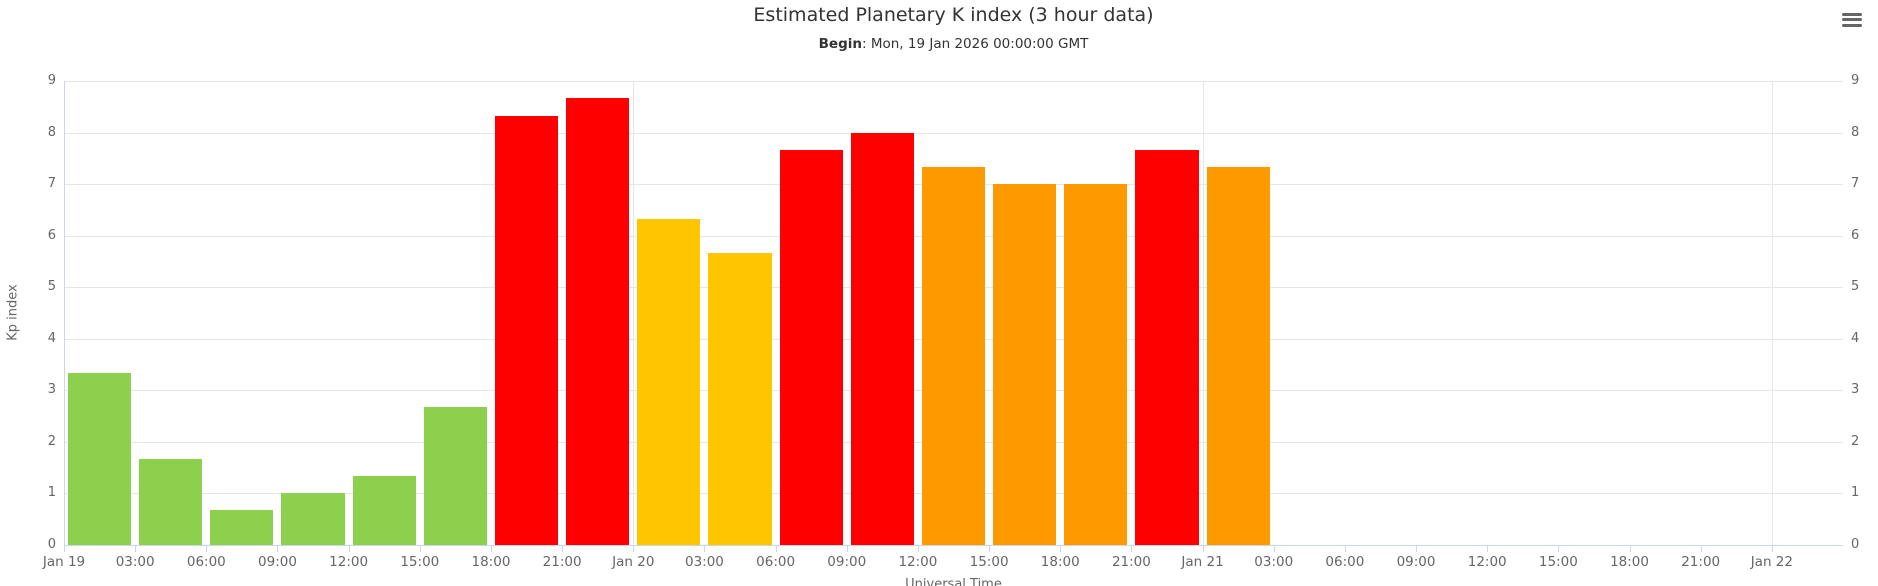  Describe the element at coordinates (1855, 287) in the screenshot. I see `y-axis-label-right: 5` at that location.